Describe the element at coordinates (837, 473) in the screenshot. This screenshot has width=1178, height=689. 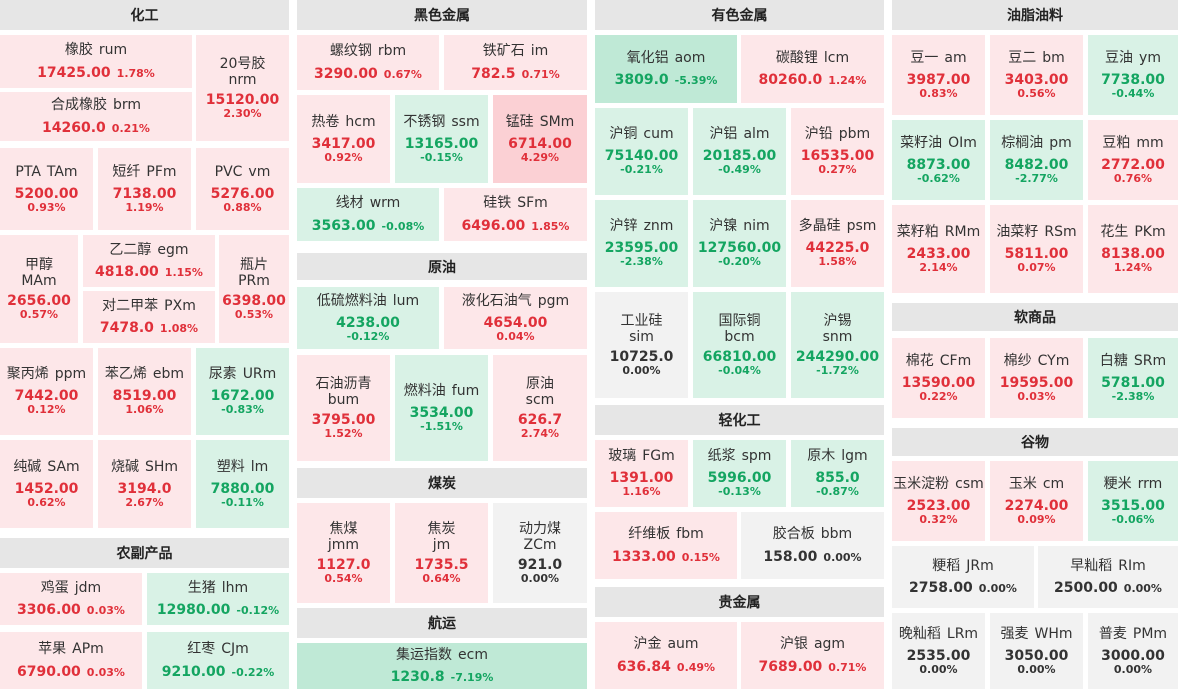
I see `contract-cell-lgm: 原木 lgm 855.0 -0.87%` at that location.